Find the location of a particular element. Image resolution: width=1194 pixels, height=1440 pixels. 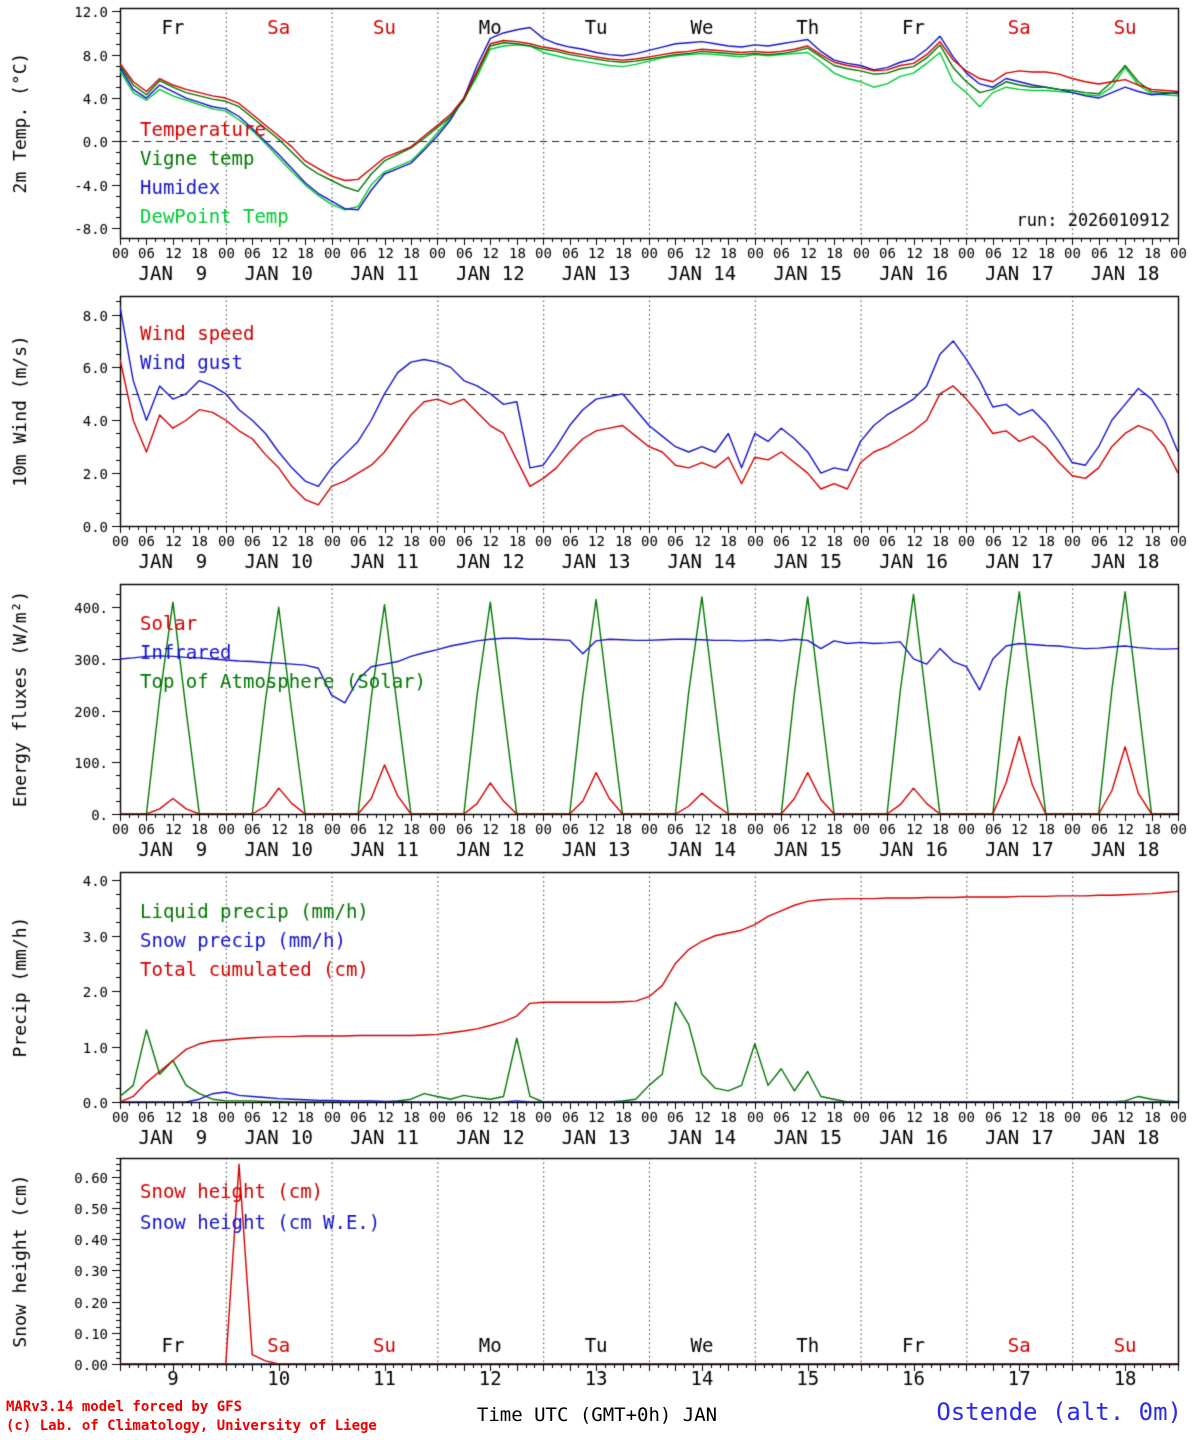

x-axis-title: Time UTC (GMT+0h) JAN is located at coordinates (597, 1415).